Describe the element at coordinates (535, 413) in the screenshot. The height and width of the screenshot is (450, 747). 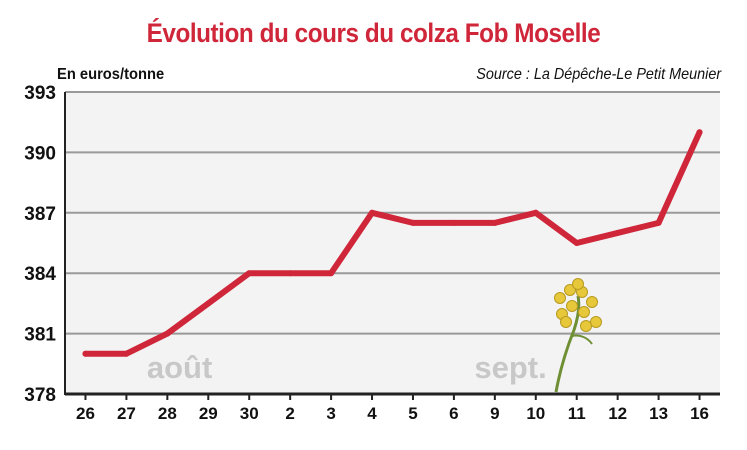
I see `x-tick-label: 10` at that location.